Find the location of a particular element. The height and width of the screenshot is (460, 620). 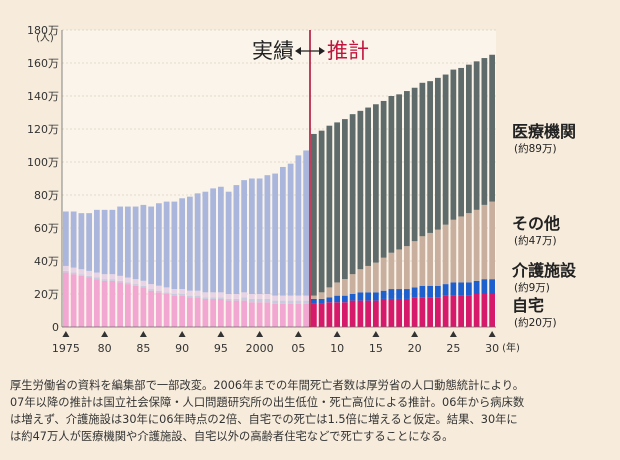

x-tick-label: 90 is located at coordinates (182, 348).